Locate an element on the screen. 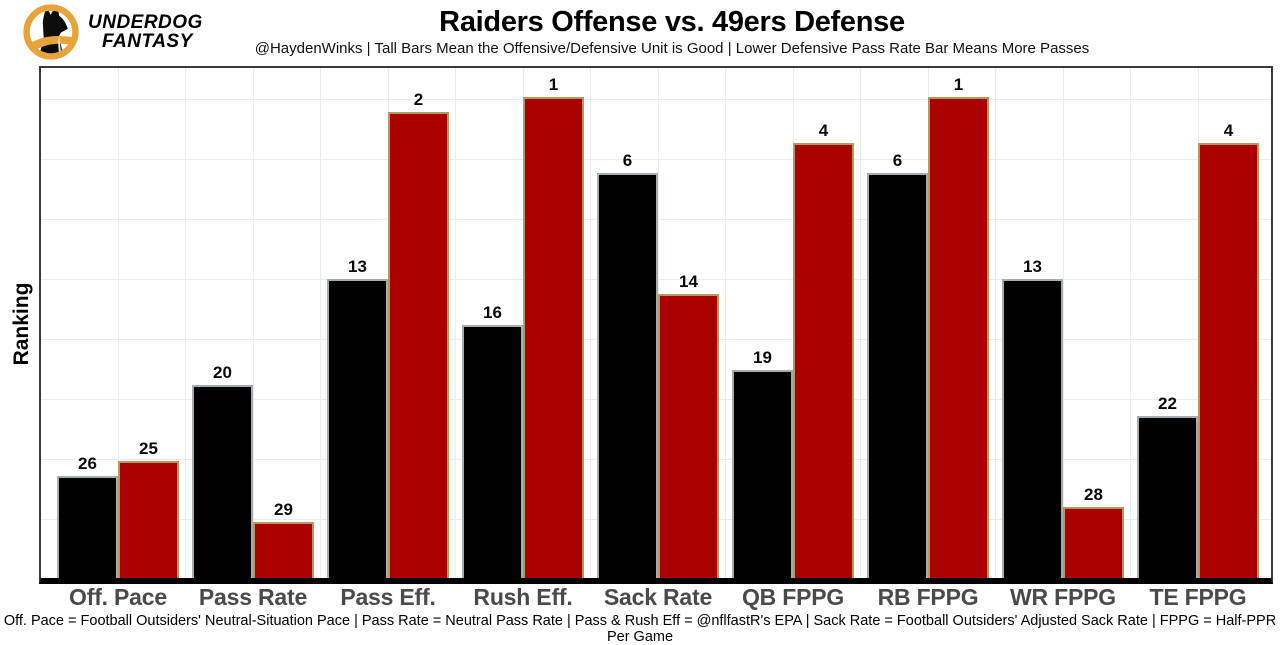 The width and height of the screenshot is (1280, 645). bar-49ers-defense-sack-rate is located at coordinates (688, 436).